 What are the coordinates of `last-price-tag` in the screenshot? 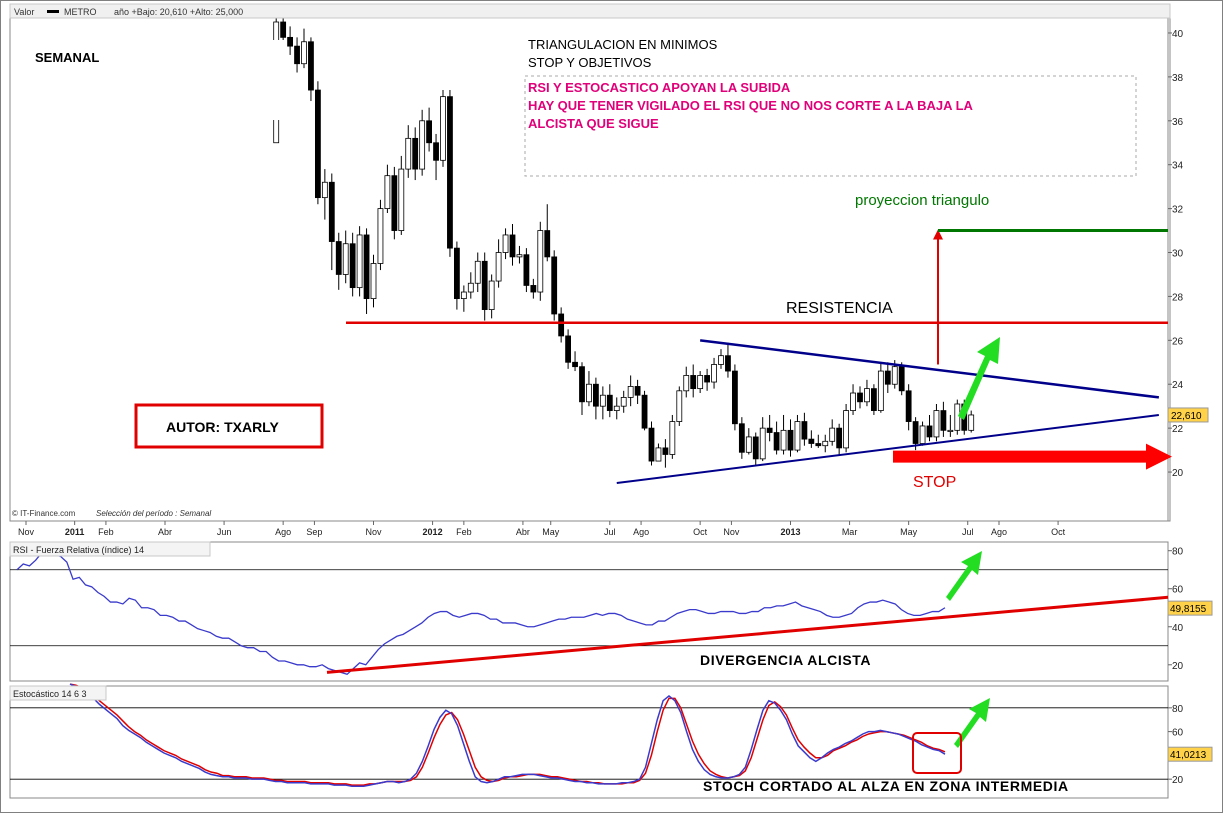 It's located at (1188, 415).